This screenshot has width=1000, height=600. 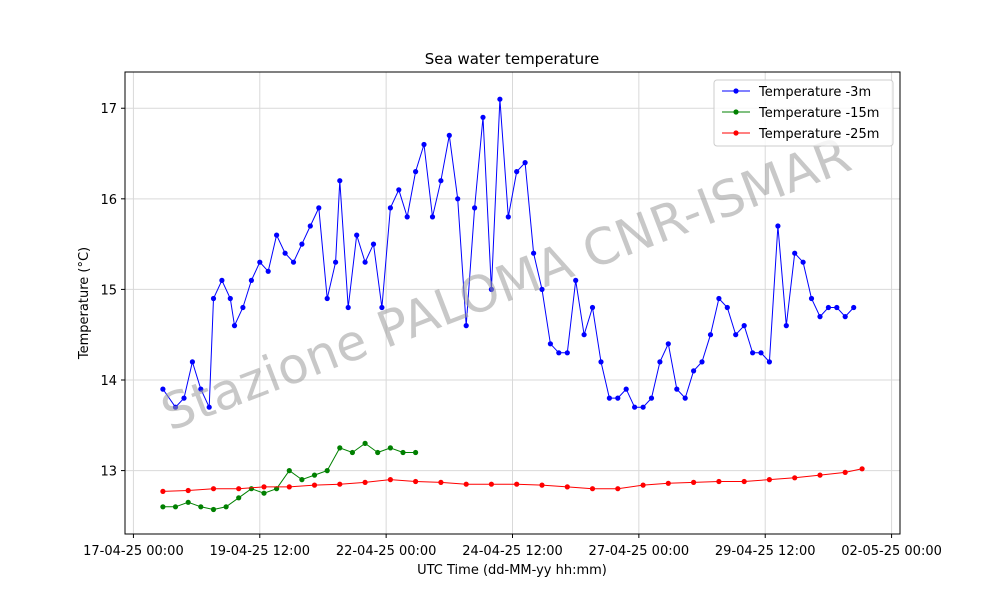 I want to click on legend-entry: Temperature -3m, so click(x=814, y=92).